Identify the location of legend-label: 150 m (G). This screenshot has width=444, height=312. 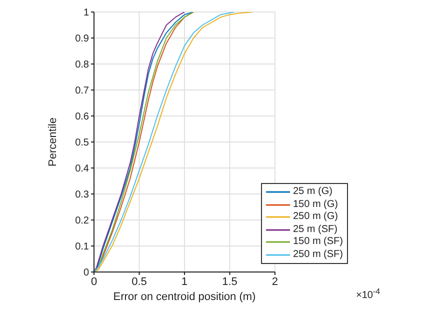
(315, 204).